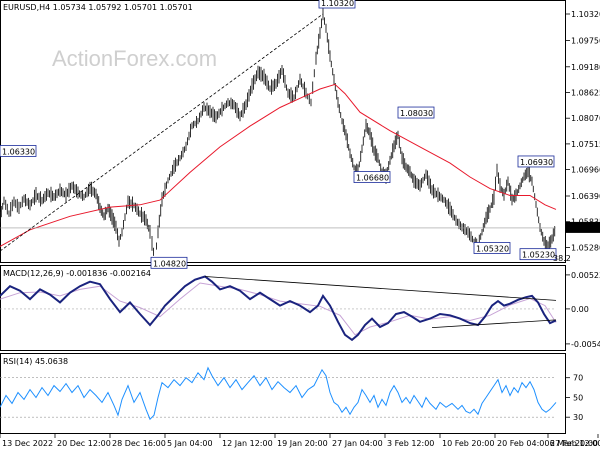  Describe the element at coordinates (27, 443) in the screenshot. I see `x-axis-tick-label: 13 Dec 2022` at that location.